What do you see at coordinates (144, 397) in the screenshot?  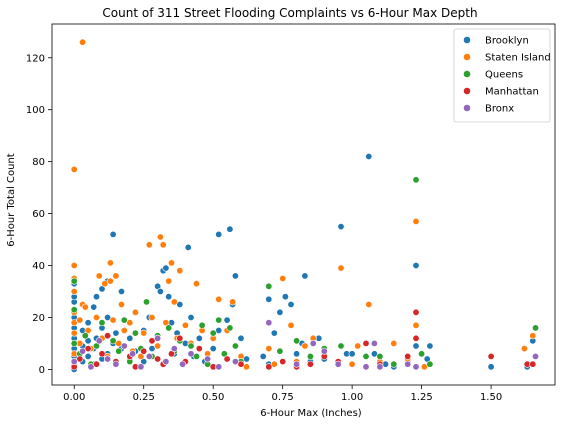 I see `x-tick-label: 0.25` at bounding box center [144, 397].